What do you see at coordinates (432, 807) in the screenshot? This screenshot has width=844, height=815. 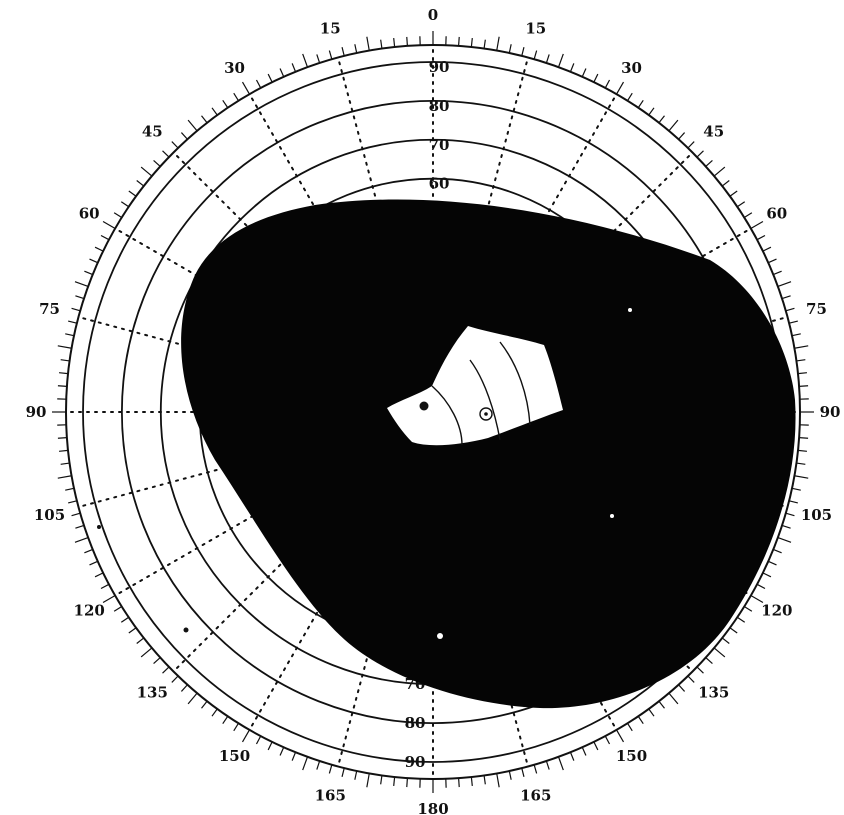 I see `meridian-label-180: 180` at bounding box center [432, 807].